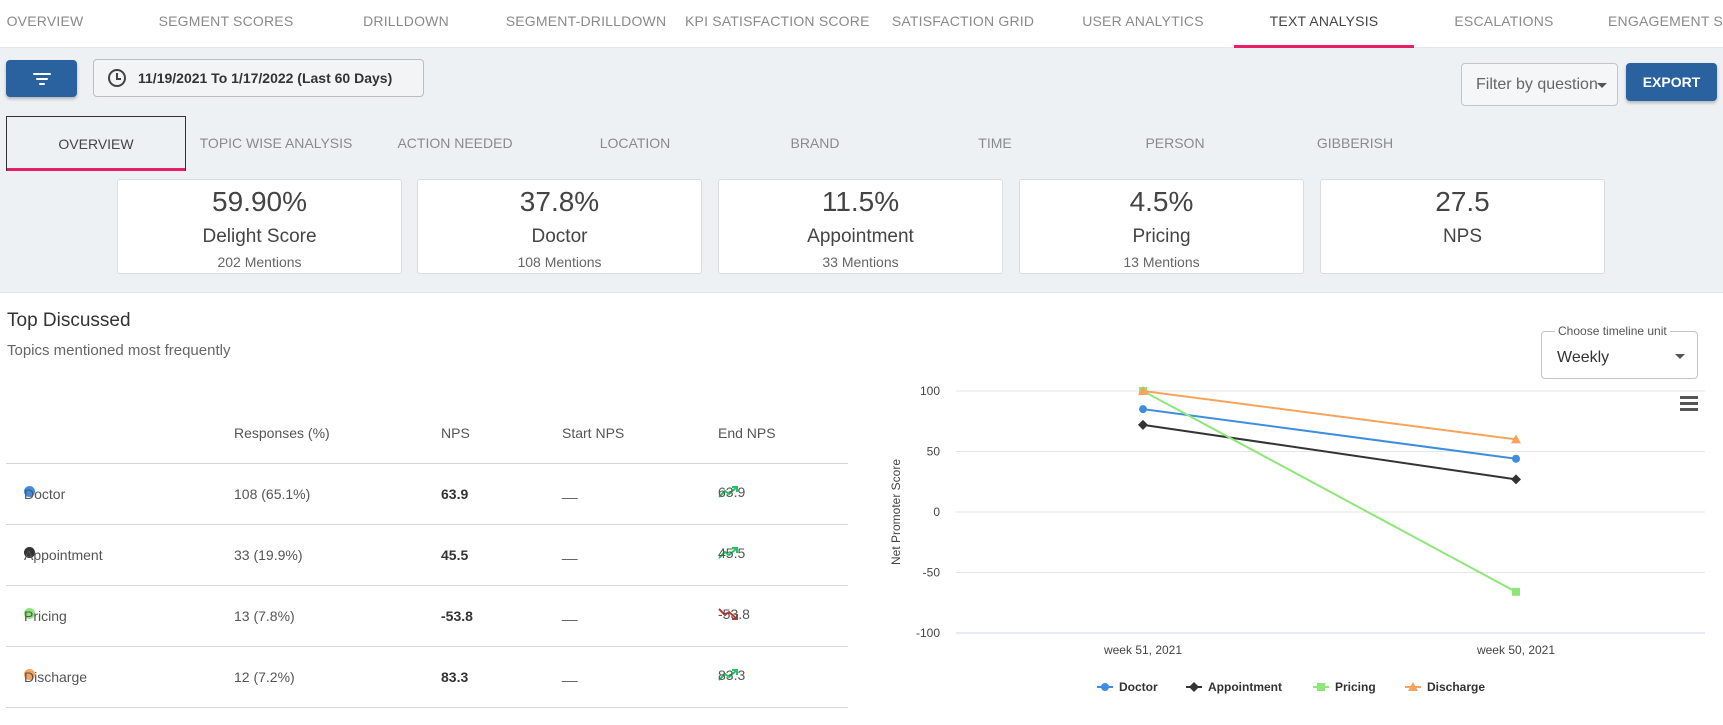 This screenshot has height=725, width=1723. I want to click on question-filter-select: Filter by question, so click(1539, 84).